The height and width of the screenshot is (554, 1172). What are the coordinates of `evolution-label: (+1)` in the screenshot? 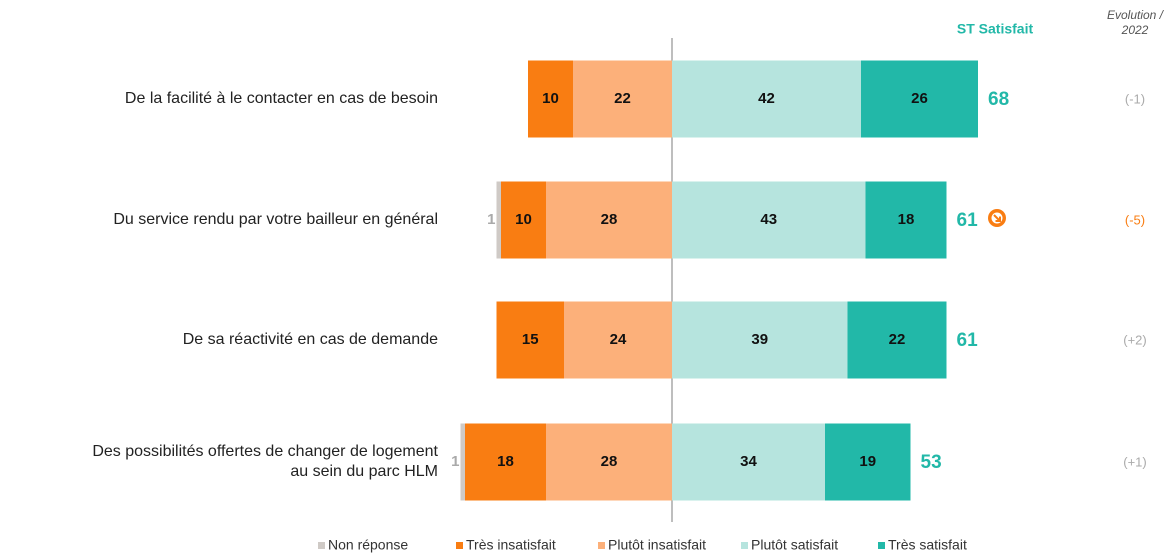 It's located at (1134, 461).